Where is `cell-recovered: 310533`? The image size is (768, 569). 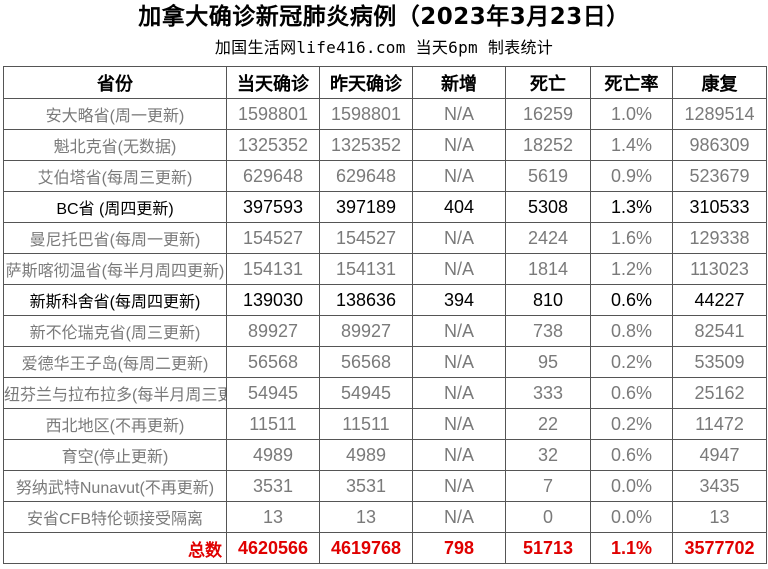 cell-recovered: 310533 is located at coordinates (719, 207).